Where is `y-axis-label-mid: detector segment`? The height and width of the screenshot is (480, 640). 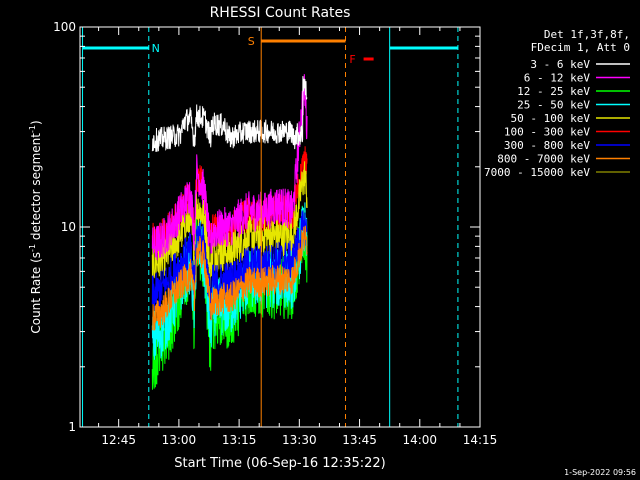
y-axis-label-mid: detector segment is located at coordinates (36, 188).